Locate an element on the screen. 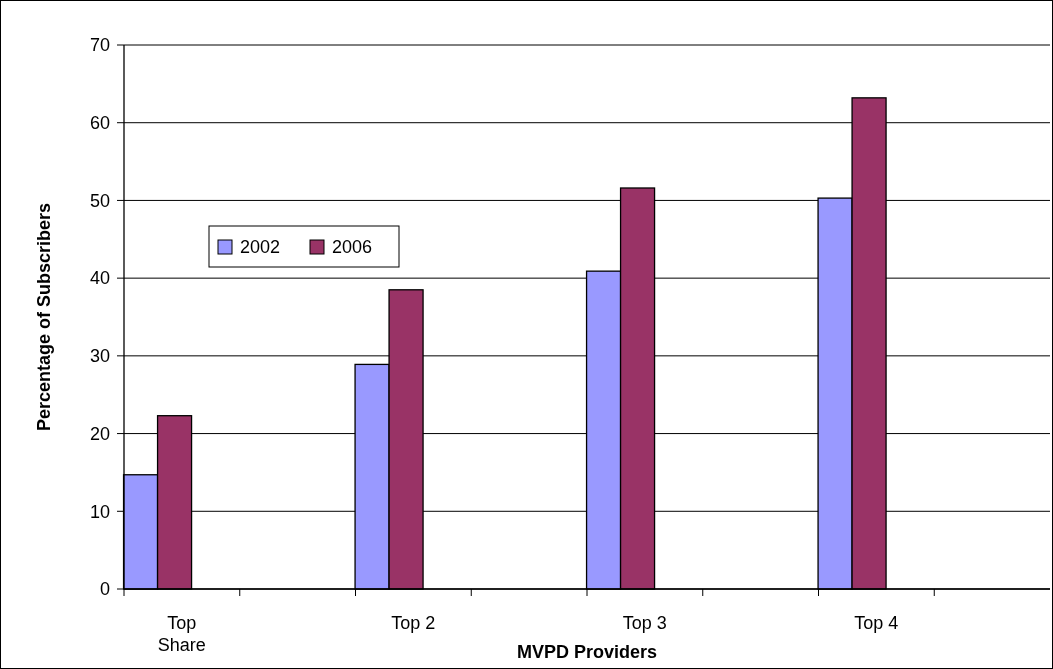 The height and width of the screenshot is (669, 1053). y-tick-label: 10 is located at coordinates (99, 511).